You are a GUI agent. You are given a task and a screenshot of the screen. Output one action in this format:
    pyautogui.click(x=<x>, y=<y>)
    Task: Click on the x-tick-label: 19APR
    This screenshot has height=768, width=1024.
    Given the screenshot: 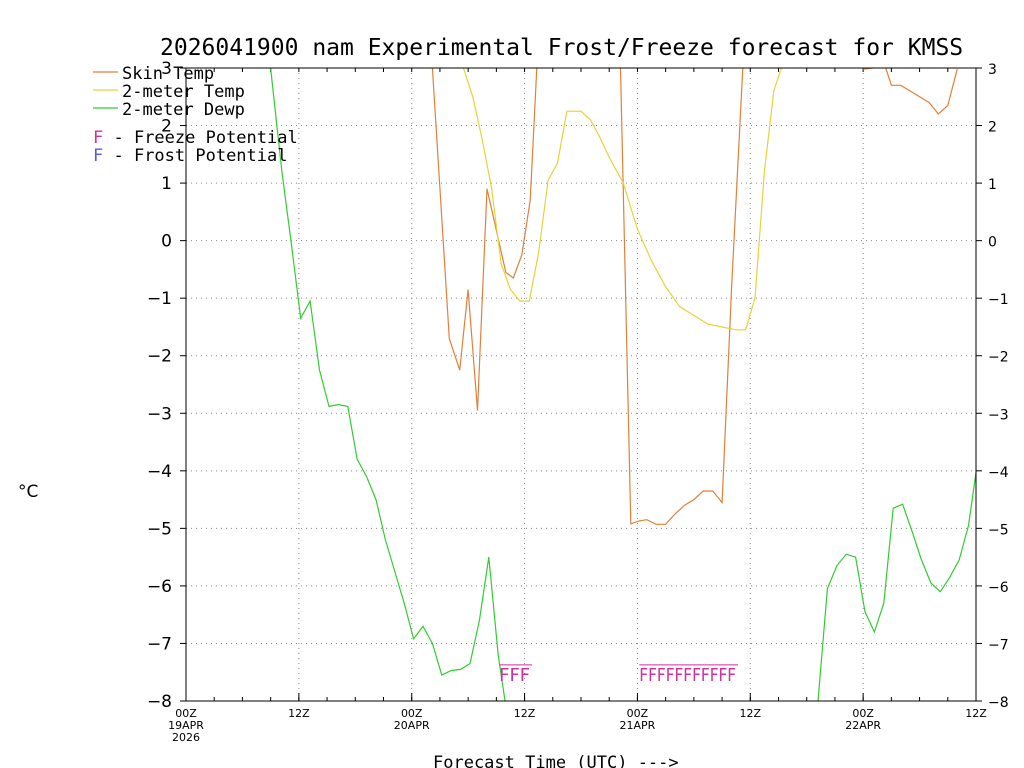 What is the action you would take?
    pyautogui.click(x=186, y=725)
    